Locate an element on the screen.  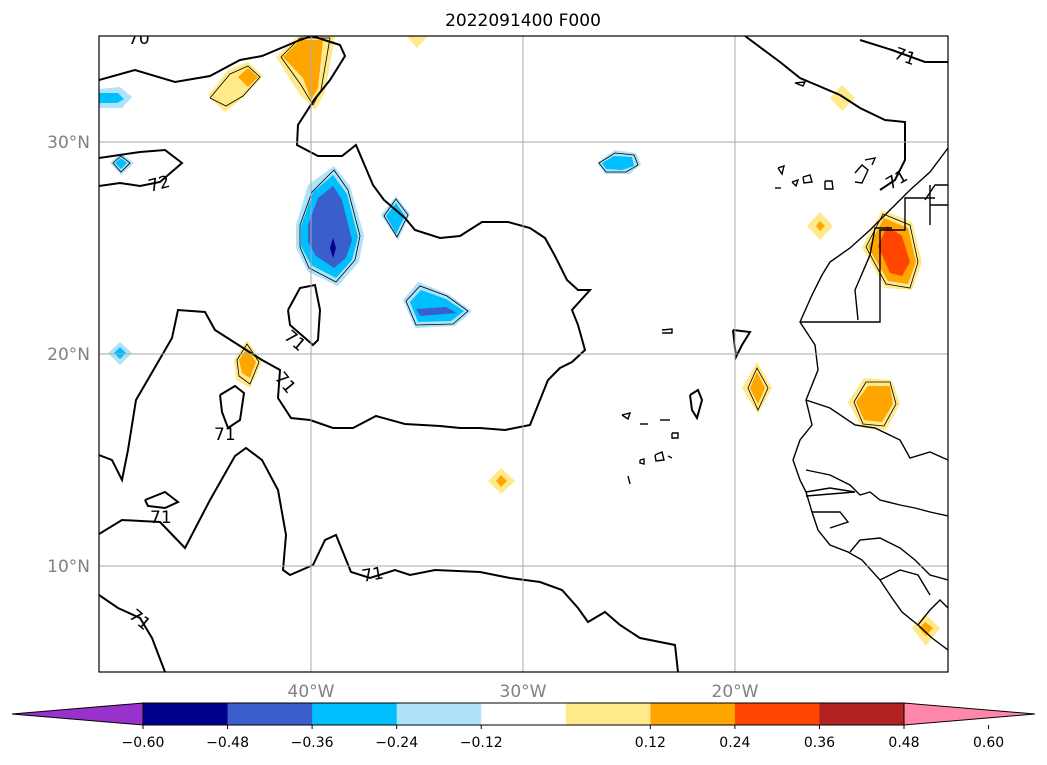
pos-blob-africa-interior-core is located at coordinates (874, 404).